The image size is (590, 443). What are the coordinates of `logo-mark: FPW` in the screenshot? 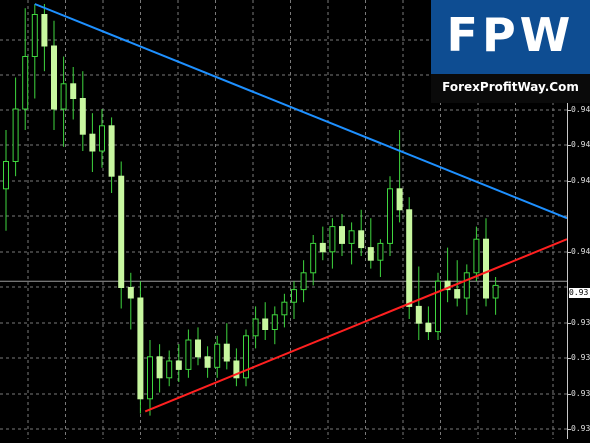 It's located at (510, 37).